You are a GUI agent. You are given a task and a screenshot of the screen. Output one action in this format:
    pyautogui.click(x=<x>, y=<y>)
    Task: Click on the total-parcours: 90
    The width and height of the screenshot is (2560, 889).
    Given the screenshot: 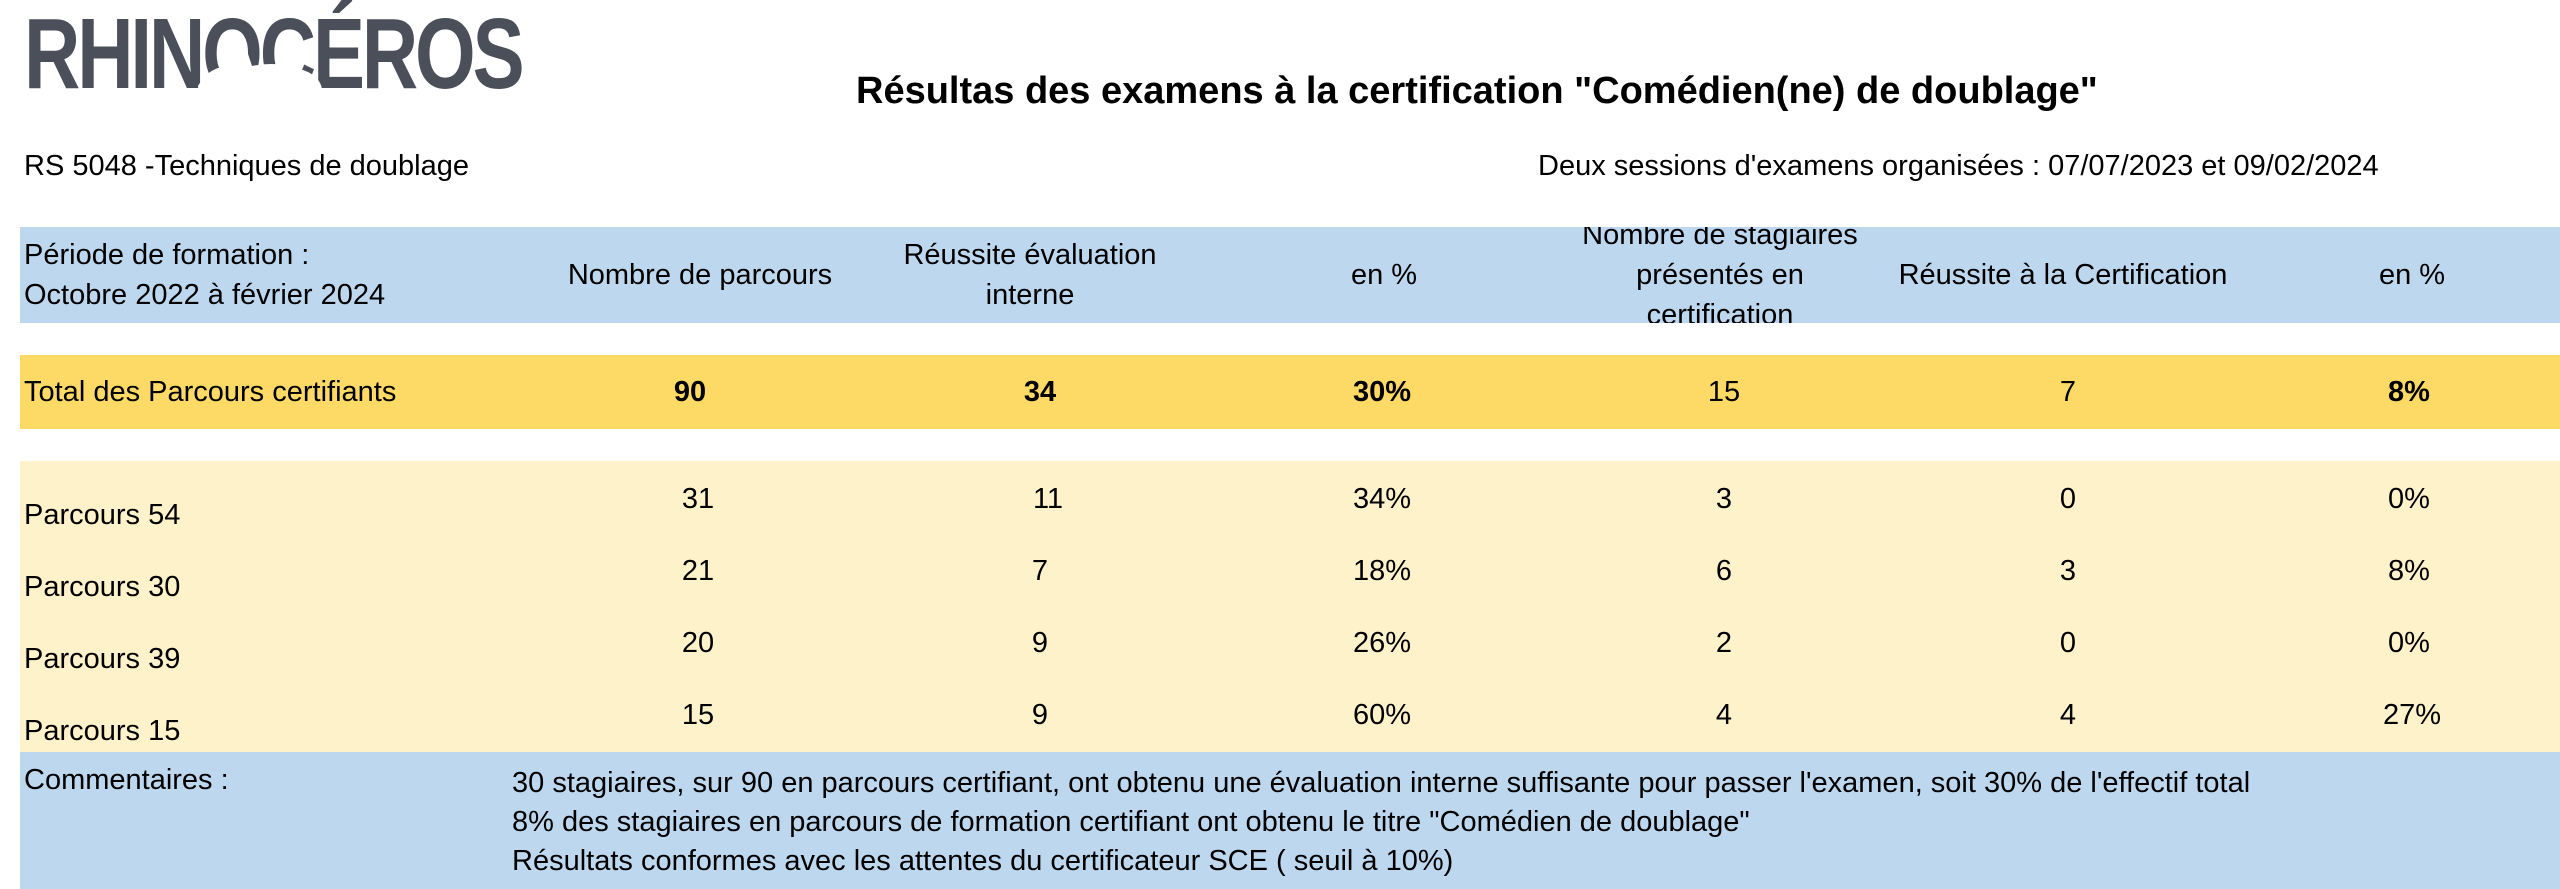 What is the action you would take?
    pyautogui.click(x=690, y=392)
    